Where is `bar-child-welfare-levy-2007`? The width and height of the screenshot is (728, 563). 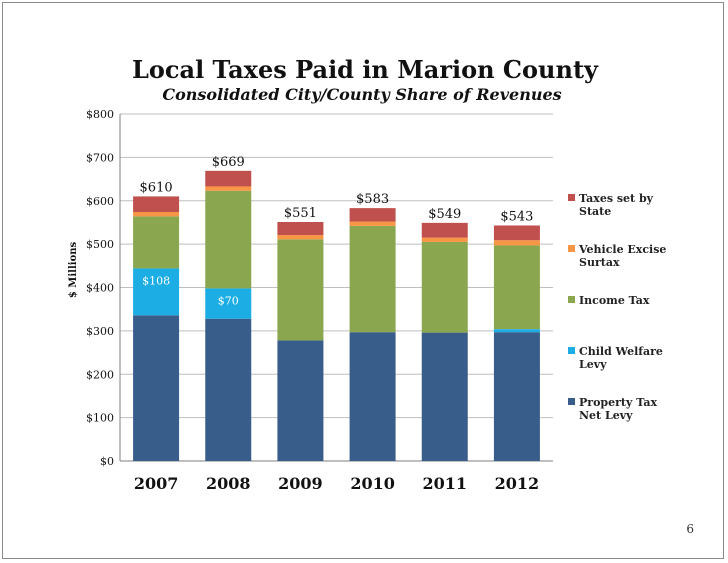 bar-child-welfare-levy-2007 is located at coordinates (156, 292).